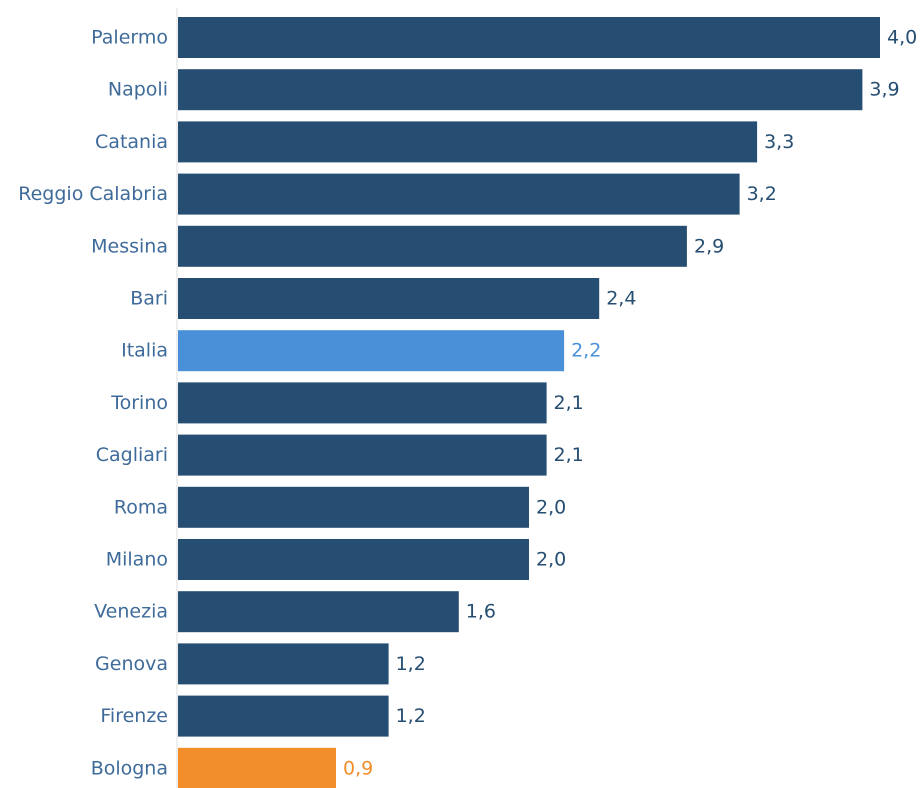 The image size is (921, 788). What do you see at coordinates (131, 612) in the screenshot?
I see `category-label-venezia: Venezia` at bounding box center [131, 612].